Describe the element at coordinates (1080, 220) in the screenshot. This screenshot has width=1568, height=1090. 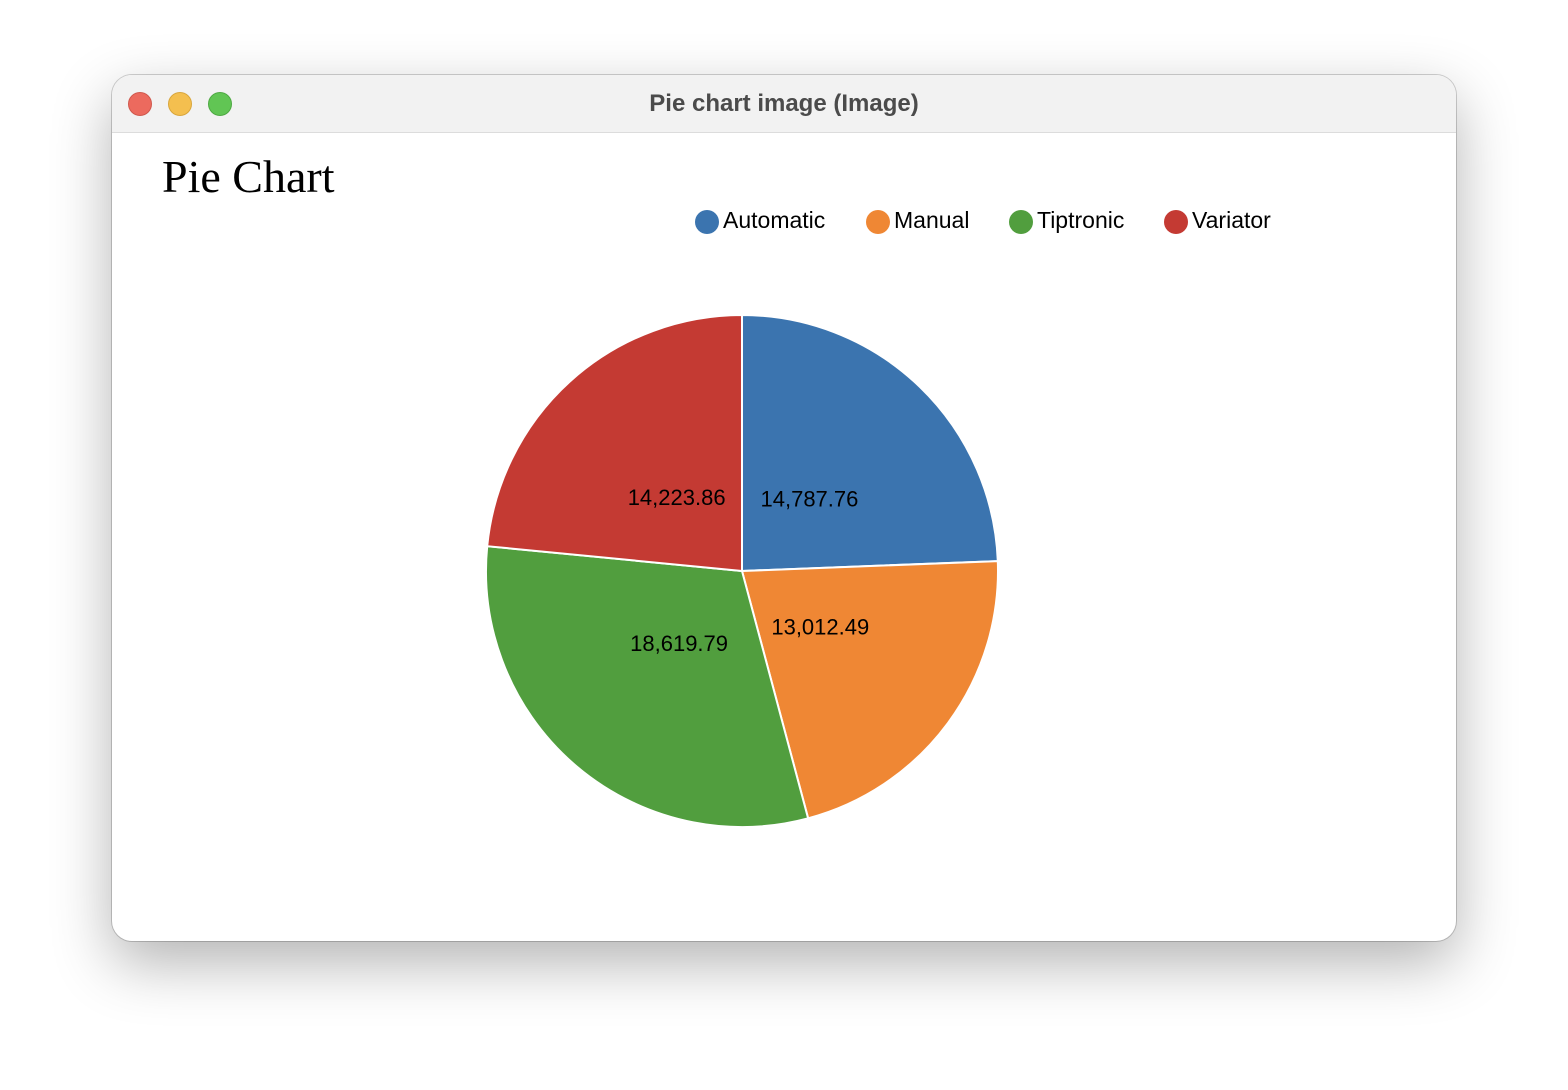
I see `legend-label-tiptronic: Tiptronic` at that location.